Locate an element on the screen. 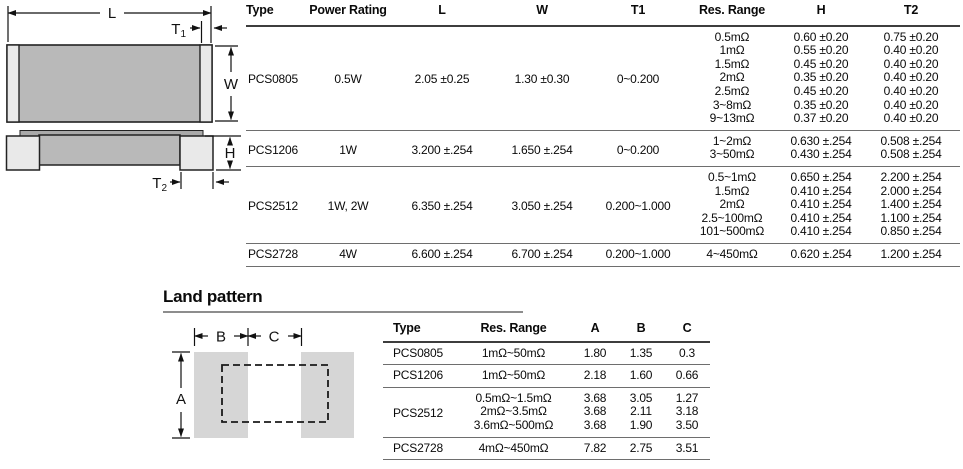 The height and width of the screenshot is (469, 963). cell-w: 1.650 ±.254 is located at coordinates (542, 148).